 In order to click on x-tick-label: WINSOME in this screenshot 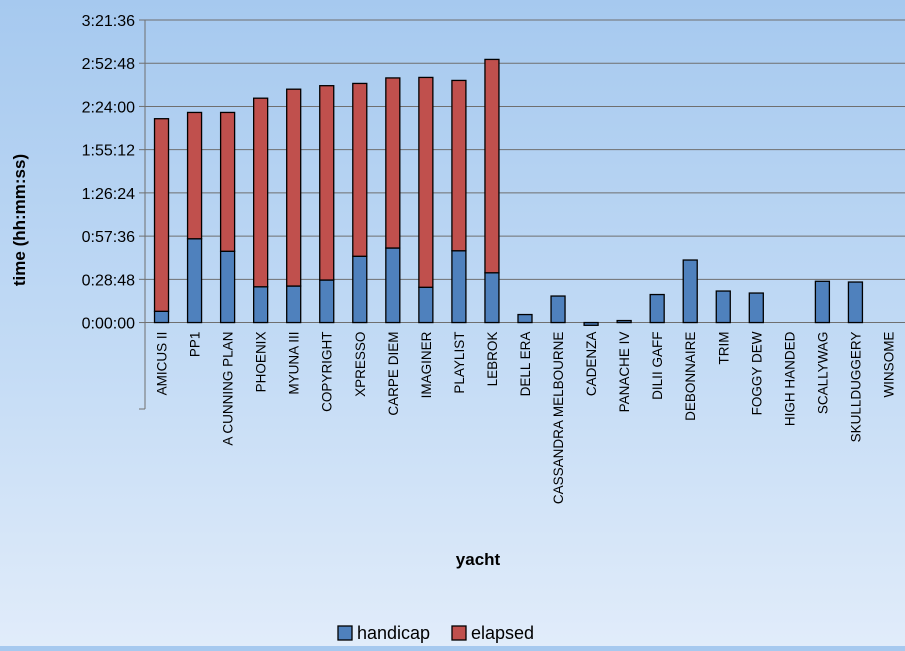, I will do `click(888, 365)`.